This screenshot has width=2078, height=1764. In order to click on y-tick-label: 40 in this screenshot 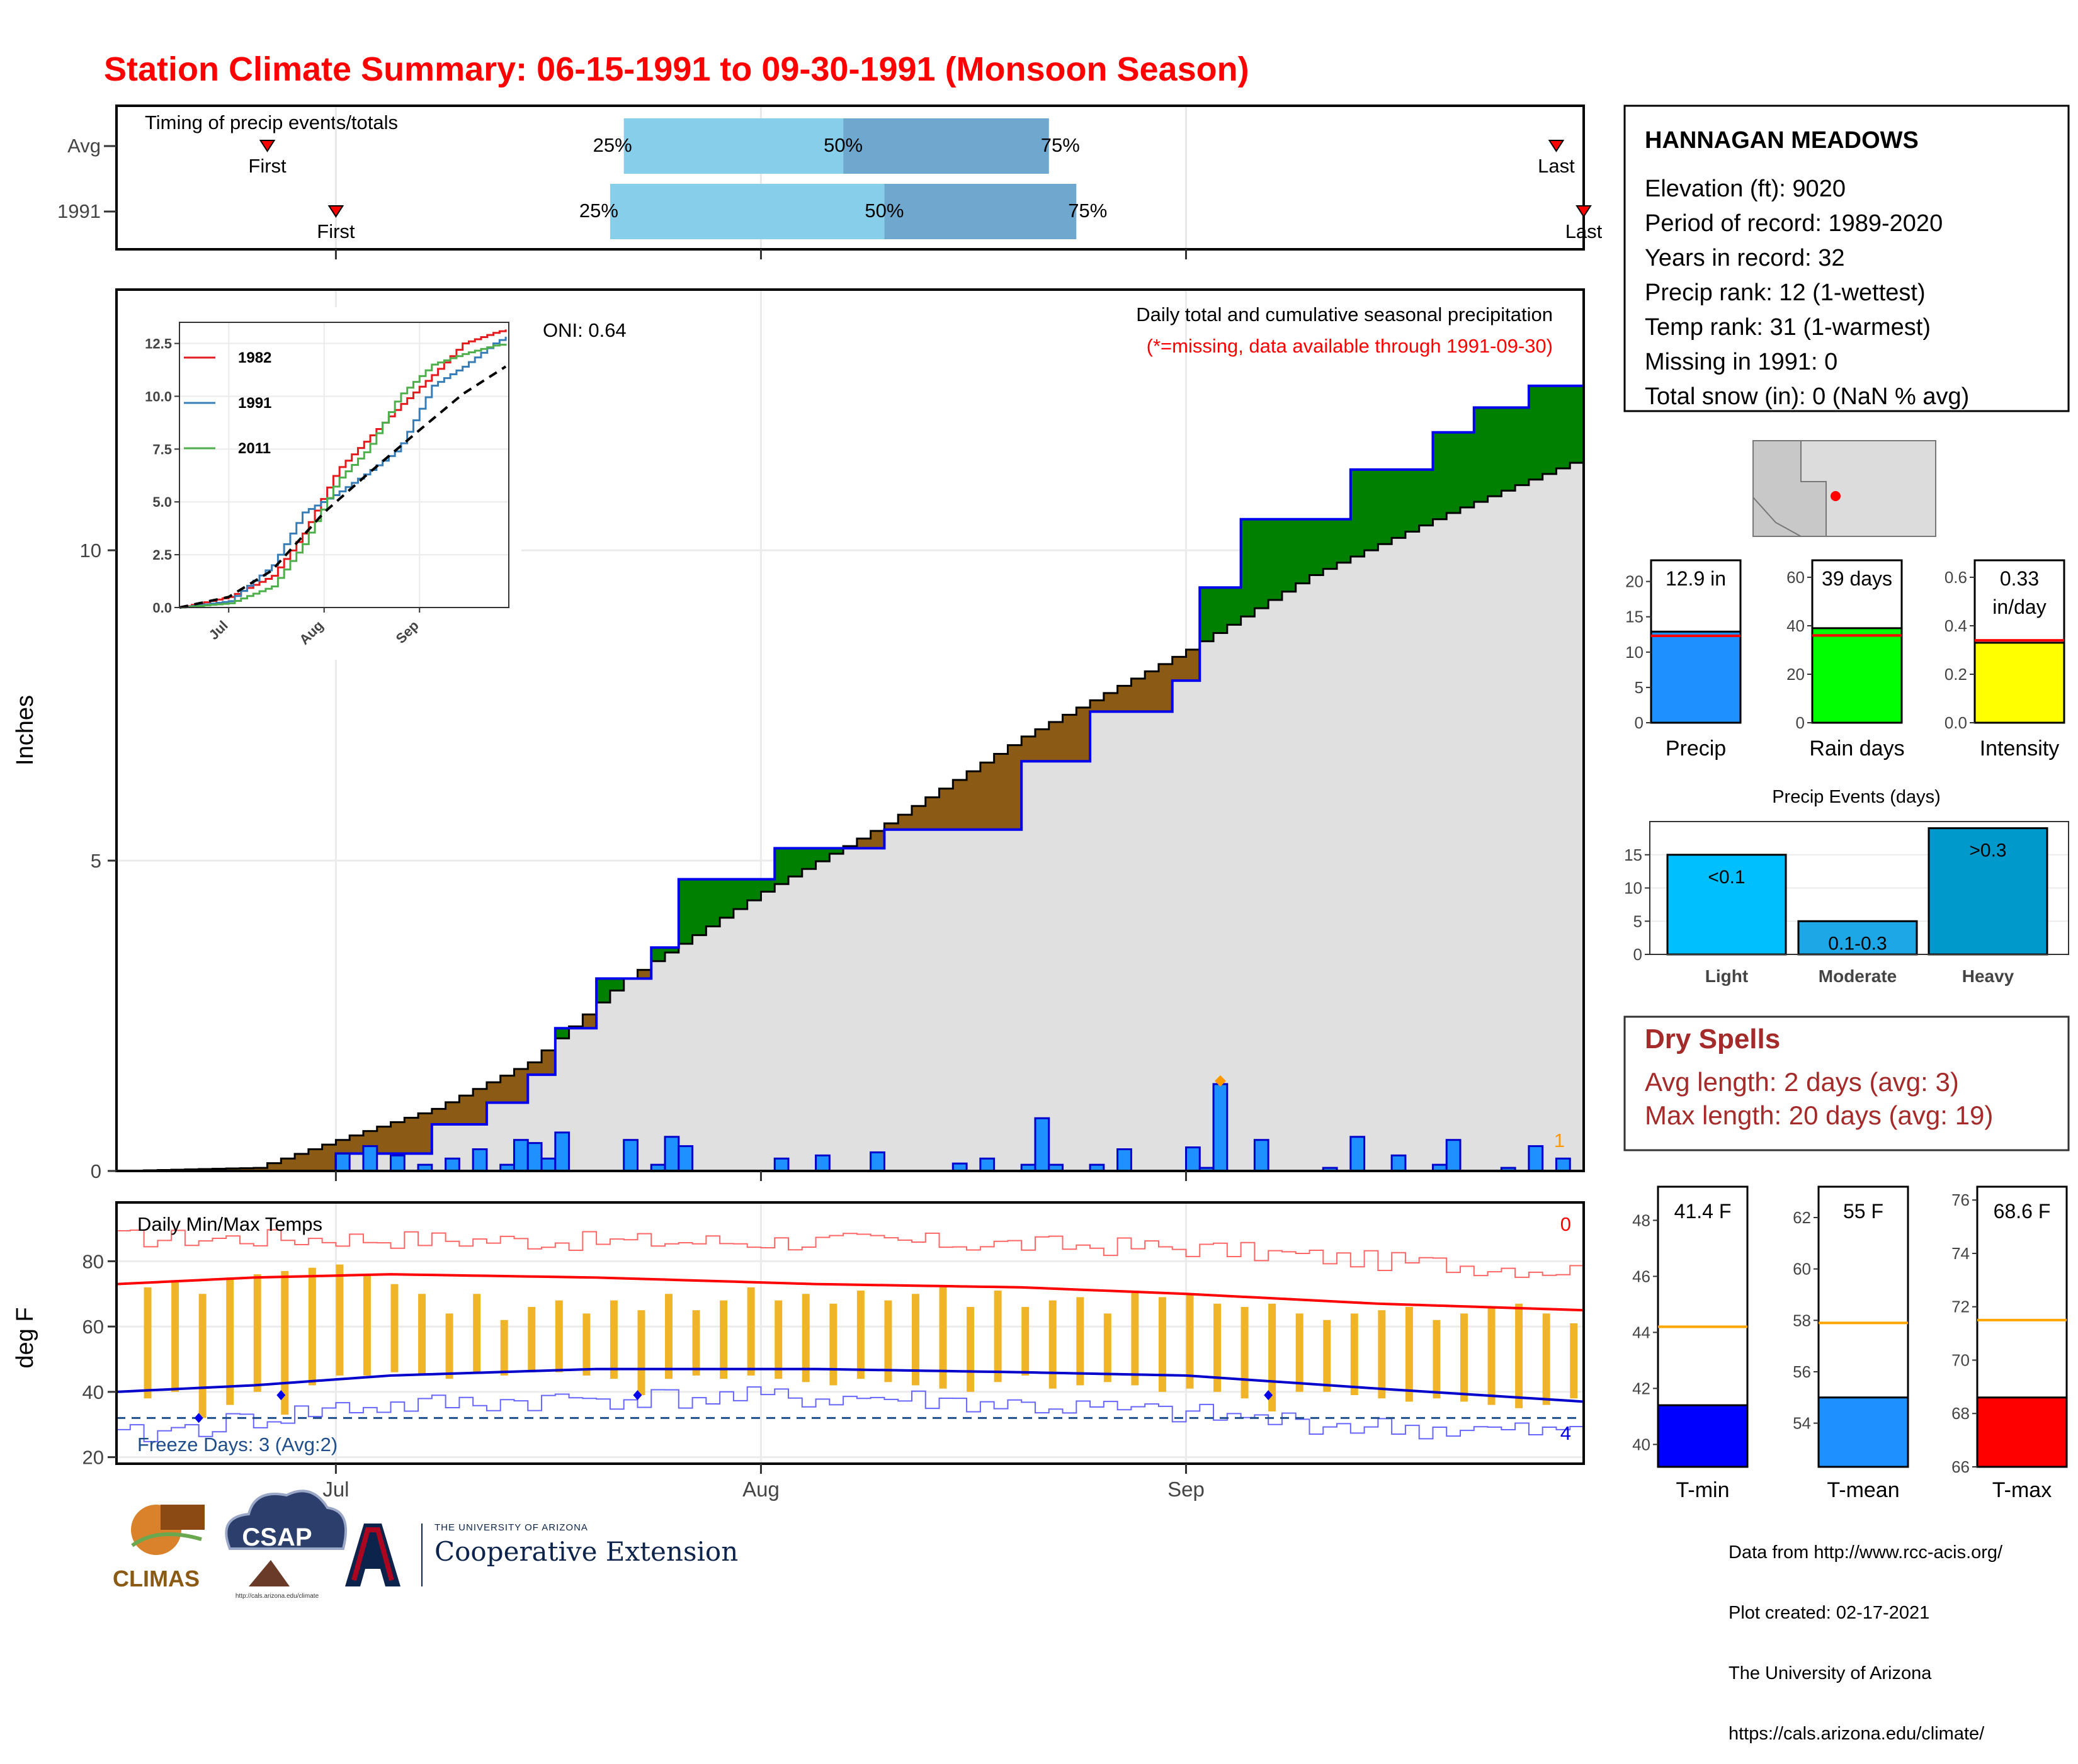, I will do `click(93, 1392)`.